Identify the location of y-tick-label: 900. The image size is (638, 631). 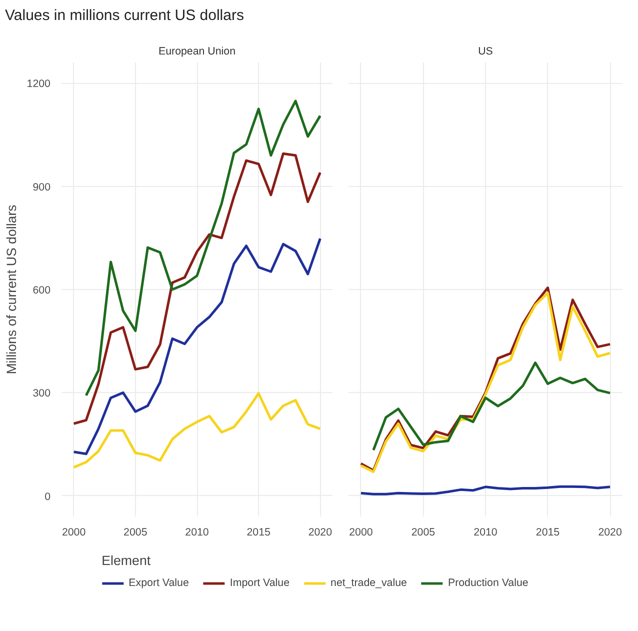
(41, 187).